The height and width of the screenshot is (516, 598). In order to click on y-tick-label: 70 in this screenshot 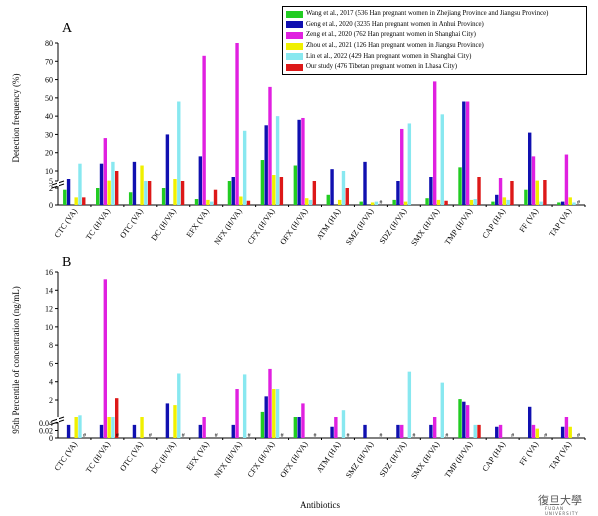, I will do `click(49, 61)`.